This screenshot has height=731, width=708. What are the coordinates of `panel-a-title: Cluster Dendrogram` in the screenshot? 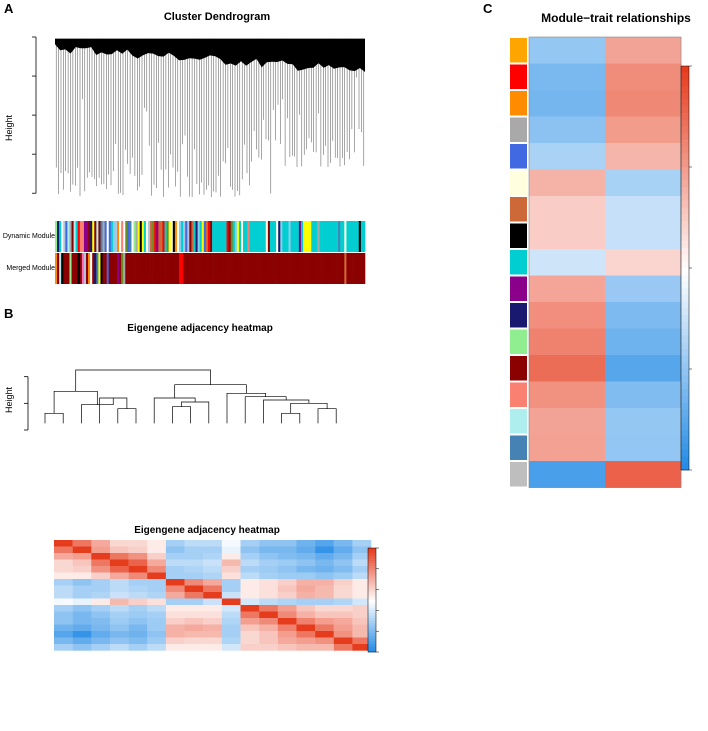 It's located at (217, 17).